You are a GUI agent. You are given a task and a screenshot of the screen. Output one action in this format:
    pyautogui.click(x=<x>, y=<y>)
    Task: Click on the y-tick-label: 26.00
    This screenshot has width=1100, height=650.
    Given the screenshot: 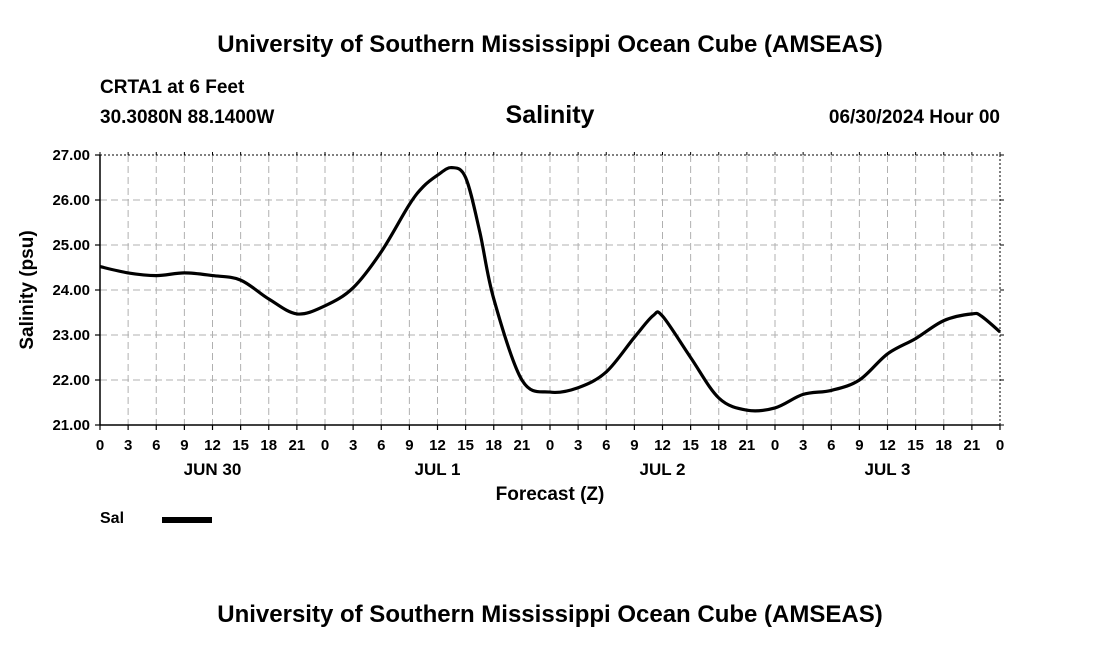 What is the action you would take?
    pyautogui.click(x=71, y=200)
    